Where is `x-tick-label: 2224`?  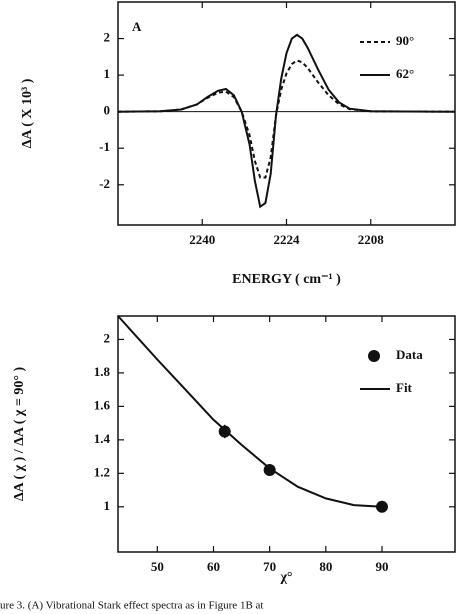
x-tick-label: 2224 is located at coordinates (287, 239).